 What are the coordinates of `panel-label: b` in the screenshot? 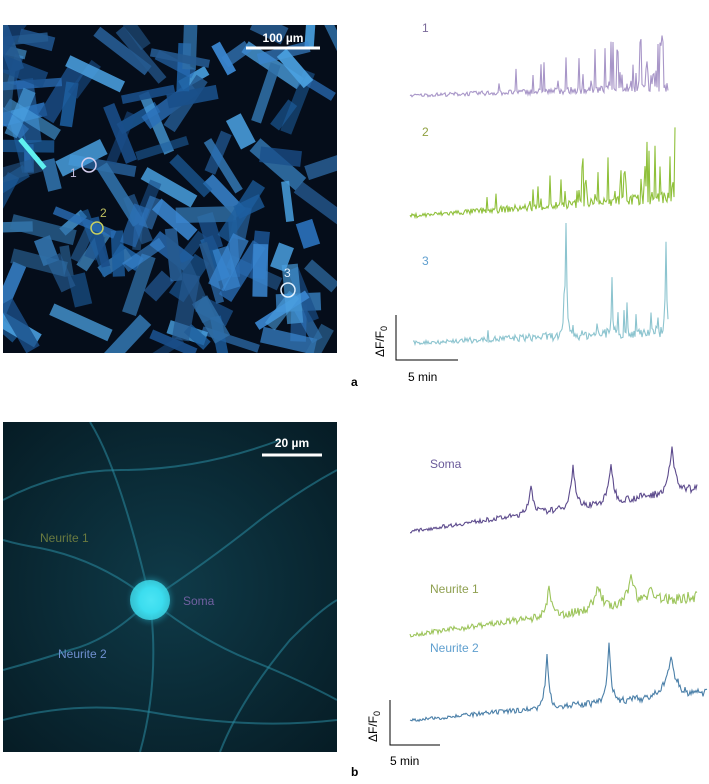 It's located at (354, 772).